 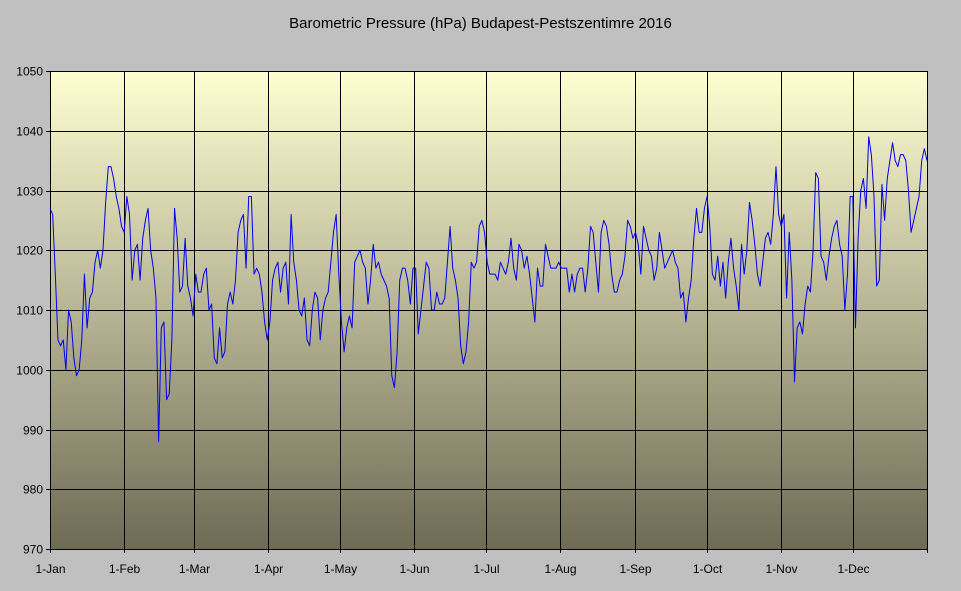 I want to click on x-tick-label: 1-Nov, so click(x=781, y=569).